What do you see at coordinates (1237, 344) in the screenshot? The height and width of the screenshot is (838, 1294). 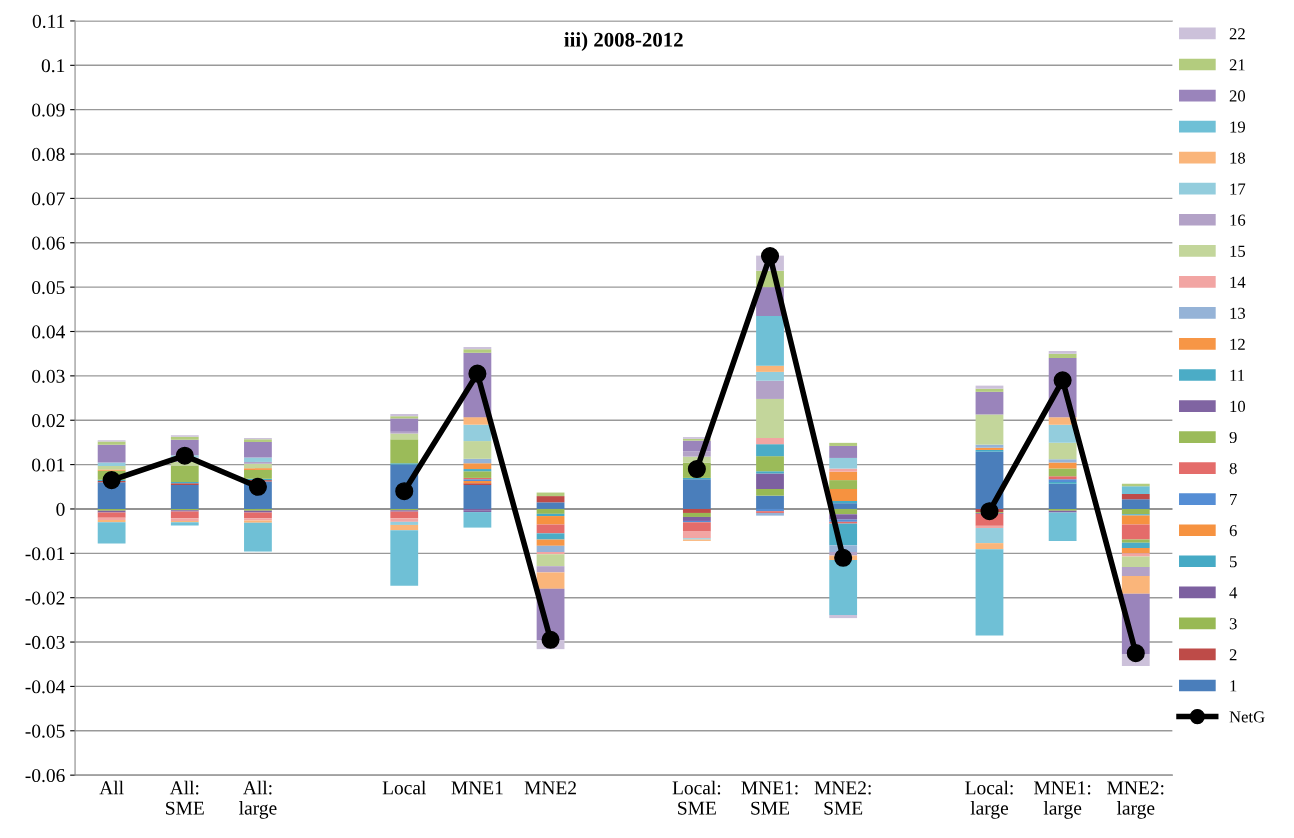 I see `legend-label: 12` at bounding box center [1237, 344].